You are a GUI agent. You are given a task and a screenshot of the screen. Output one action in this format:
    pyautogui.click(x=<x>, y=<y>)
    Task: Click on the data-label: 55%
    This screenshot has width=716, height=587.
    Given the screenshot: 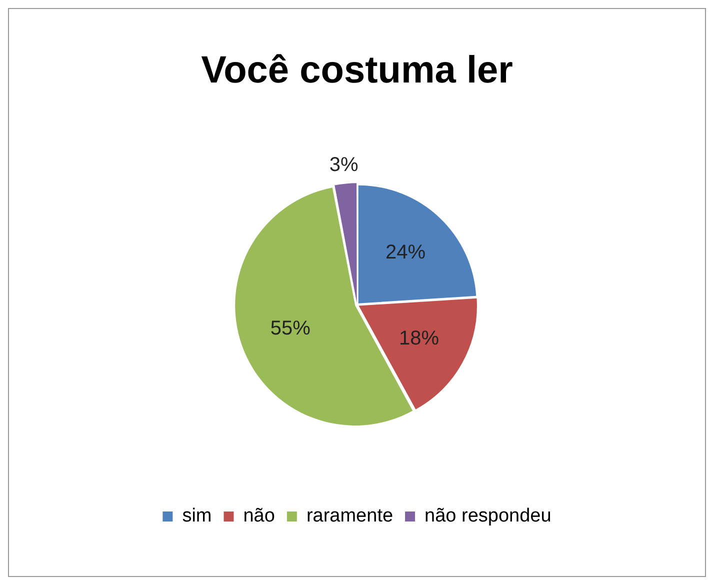 What is the action you would take?
    pyautogui.click(x=290, y=328)
    